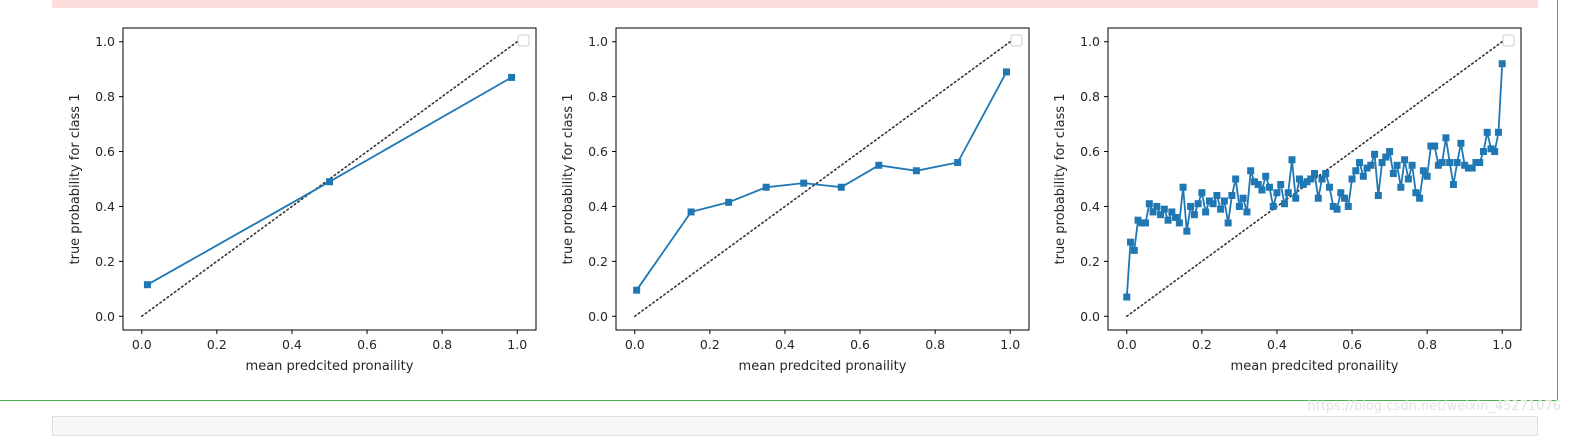  Describe the element at coordinates (1090, 316) in the screenshot. I see `y-tick-label: 0.0` at that location.